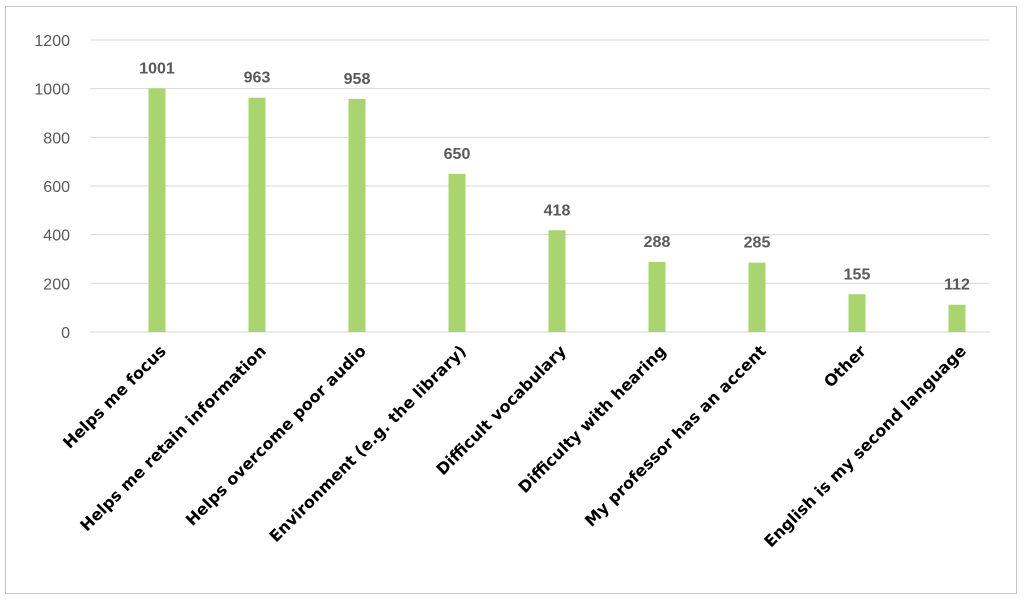 Image resolution: width=1024 pixels, height=603 pixels. What do you see at coordinates (276, 435) in the screenshot?
I see `category-label: Helps overcome poor audio` at bounding box center [276, 435].